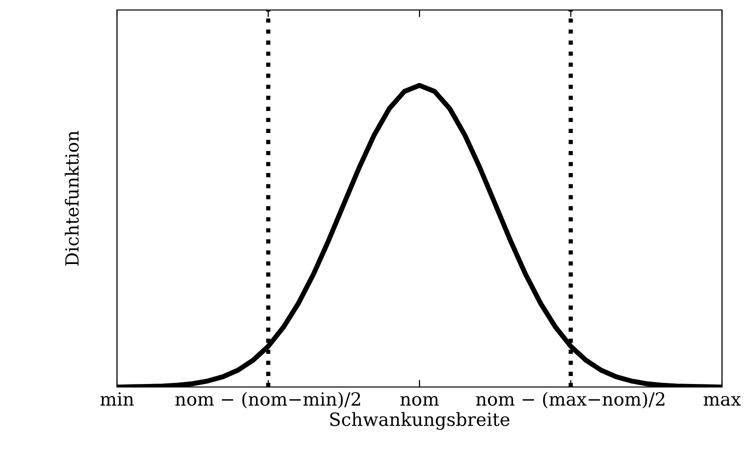 Image resolution: width=748 pixels, height=461 pixels. What do you see at coordinates (420, 421) in the screenshot?
I see `x-axis-title: Schwankungsbreite` at bounding box center [420, 421].